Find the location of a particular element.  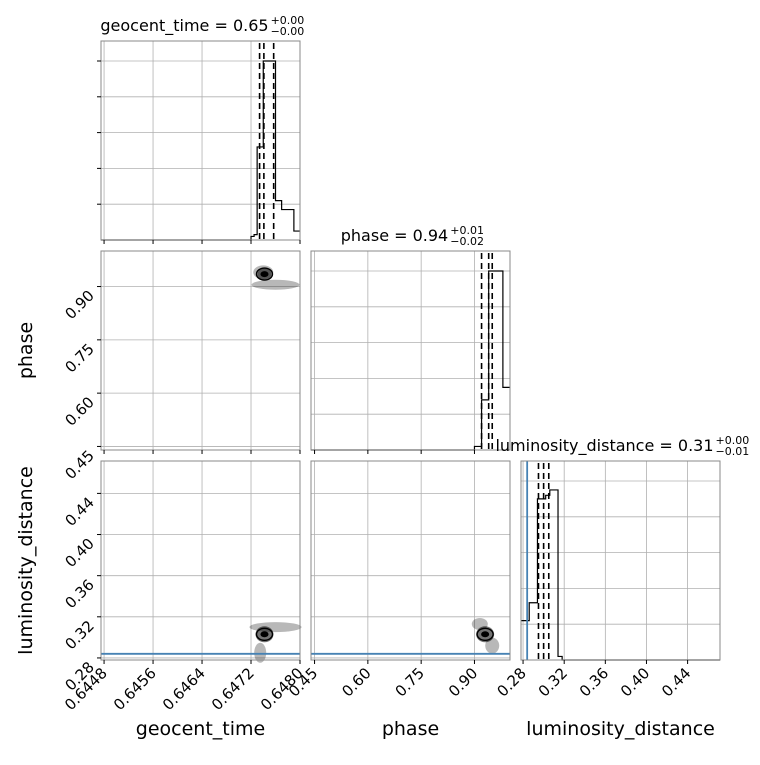

x-tick-label: 0.6472 is located at coordinates (233, 689).